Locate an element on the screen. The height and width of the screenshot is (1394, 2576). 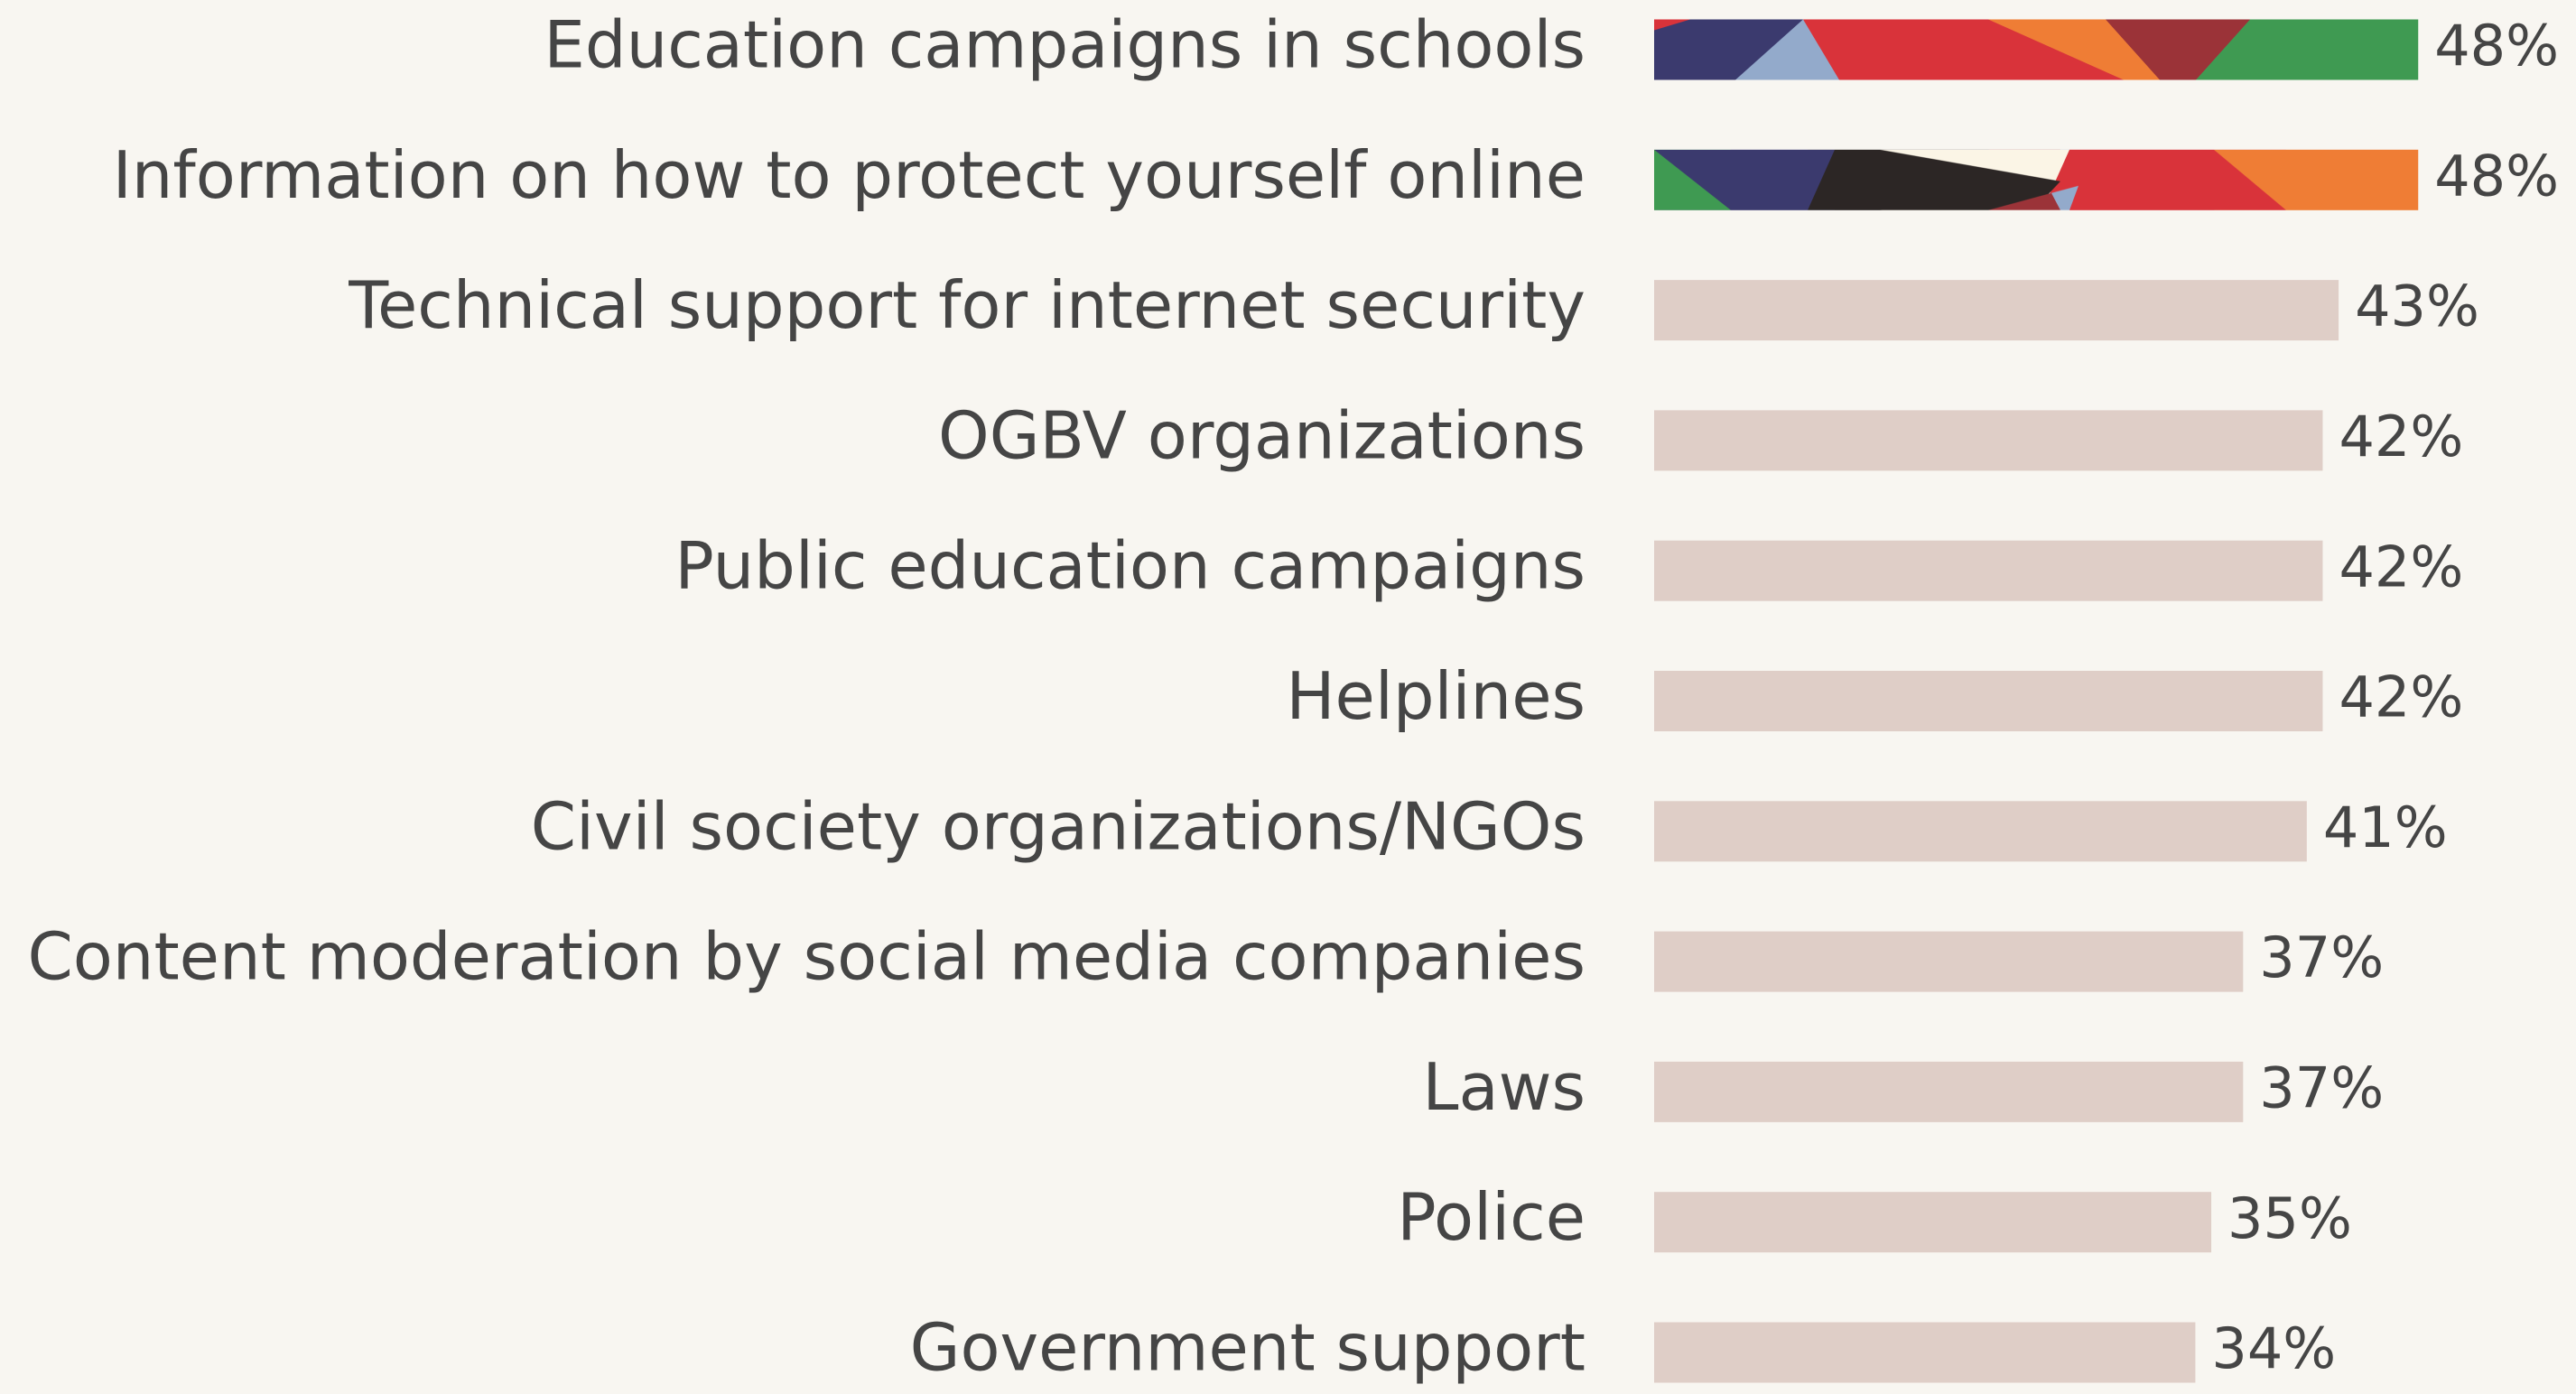
category-label: Government support is located at coordinates (1248, 1348).